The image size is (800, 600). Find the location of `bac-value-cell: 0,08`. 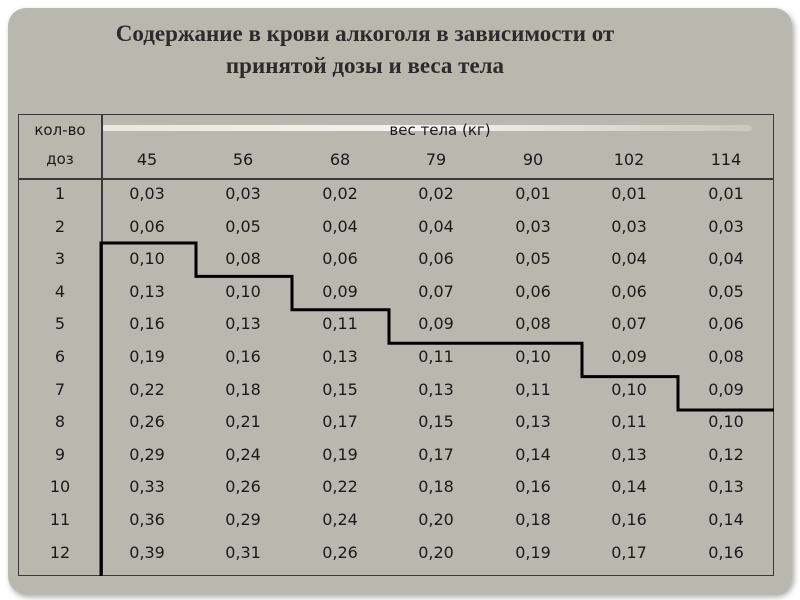

bac-value-cell: 0,08 is located at coordinates (533, 324).